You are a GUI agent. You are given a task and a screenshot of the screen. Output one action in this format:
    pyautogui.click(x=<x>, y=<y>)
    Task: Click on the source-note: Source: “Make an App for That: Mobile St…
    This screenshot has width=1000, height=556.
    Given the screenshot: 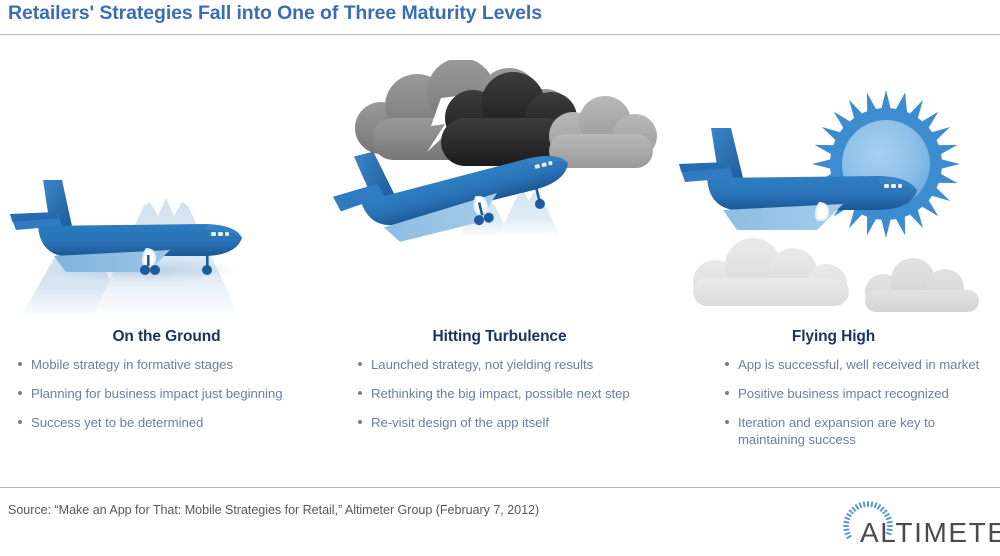 What is the action you would take?
    pyautogui.click(x=274, y=510)
    